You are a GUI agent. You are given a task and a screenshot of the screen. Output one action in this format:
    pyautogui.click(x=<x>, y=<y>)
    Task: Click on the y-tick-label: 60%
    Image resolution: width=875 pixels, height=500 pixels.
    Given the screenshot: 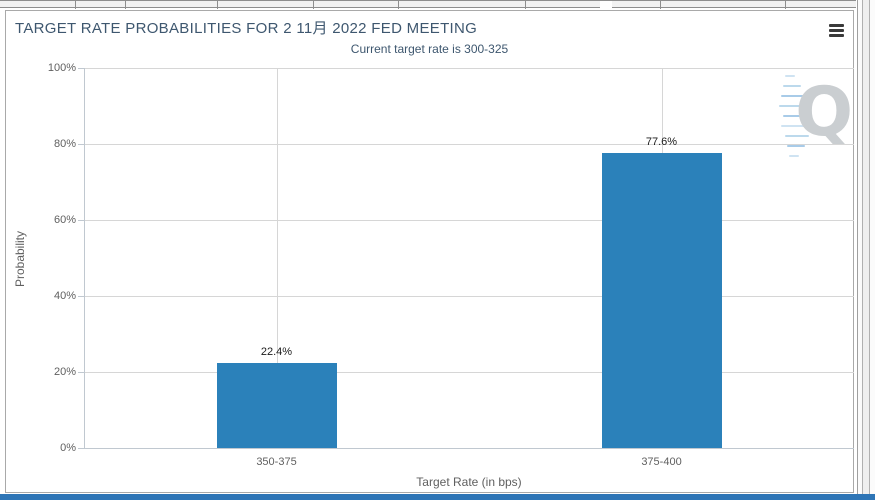 What is the action you would take?
    pyautogui.click(x=64, y=220)
    